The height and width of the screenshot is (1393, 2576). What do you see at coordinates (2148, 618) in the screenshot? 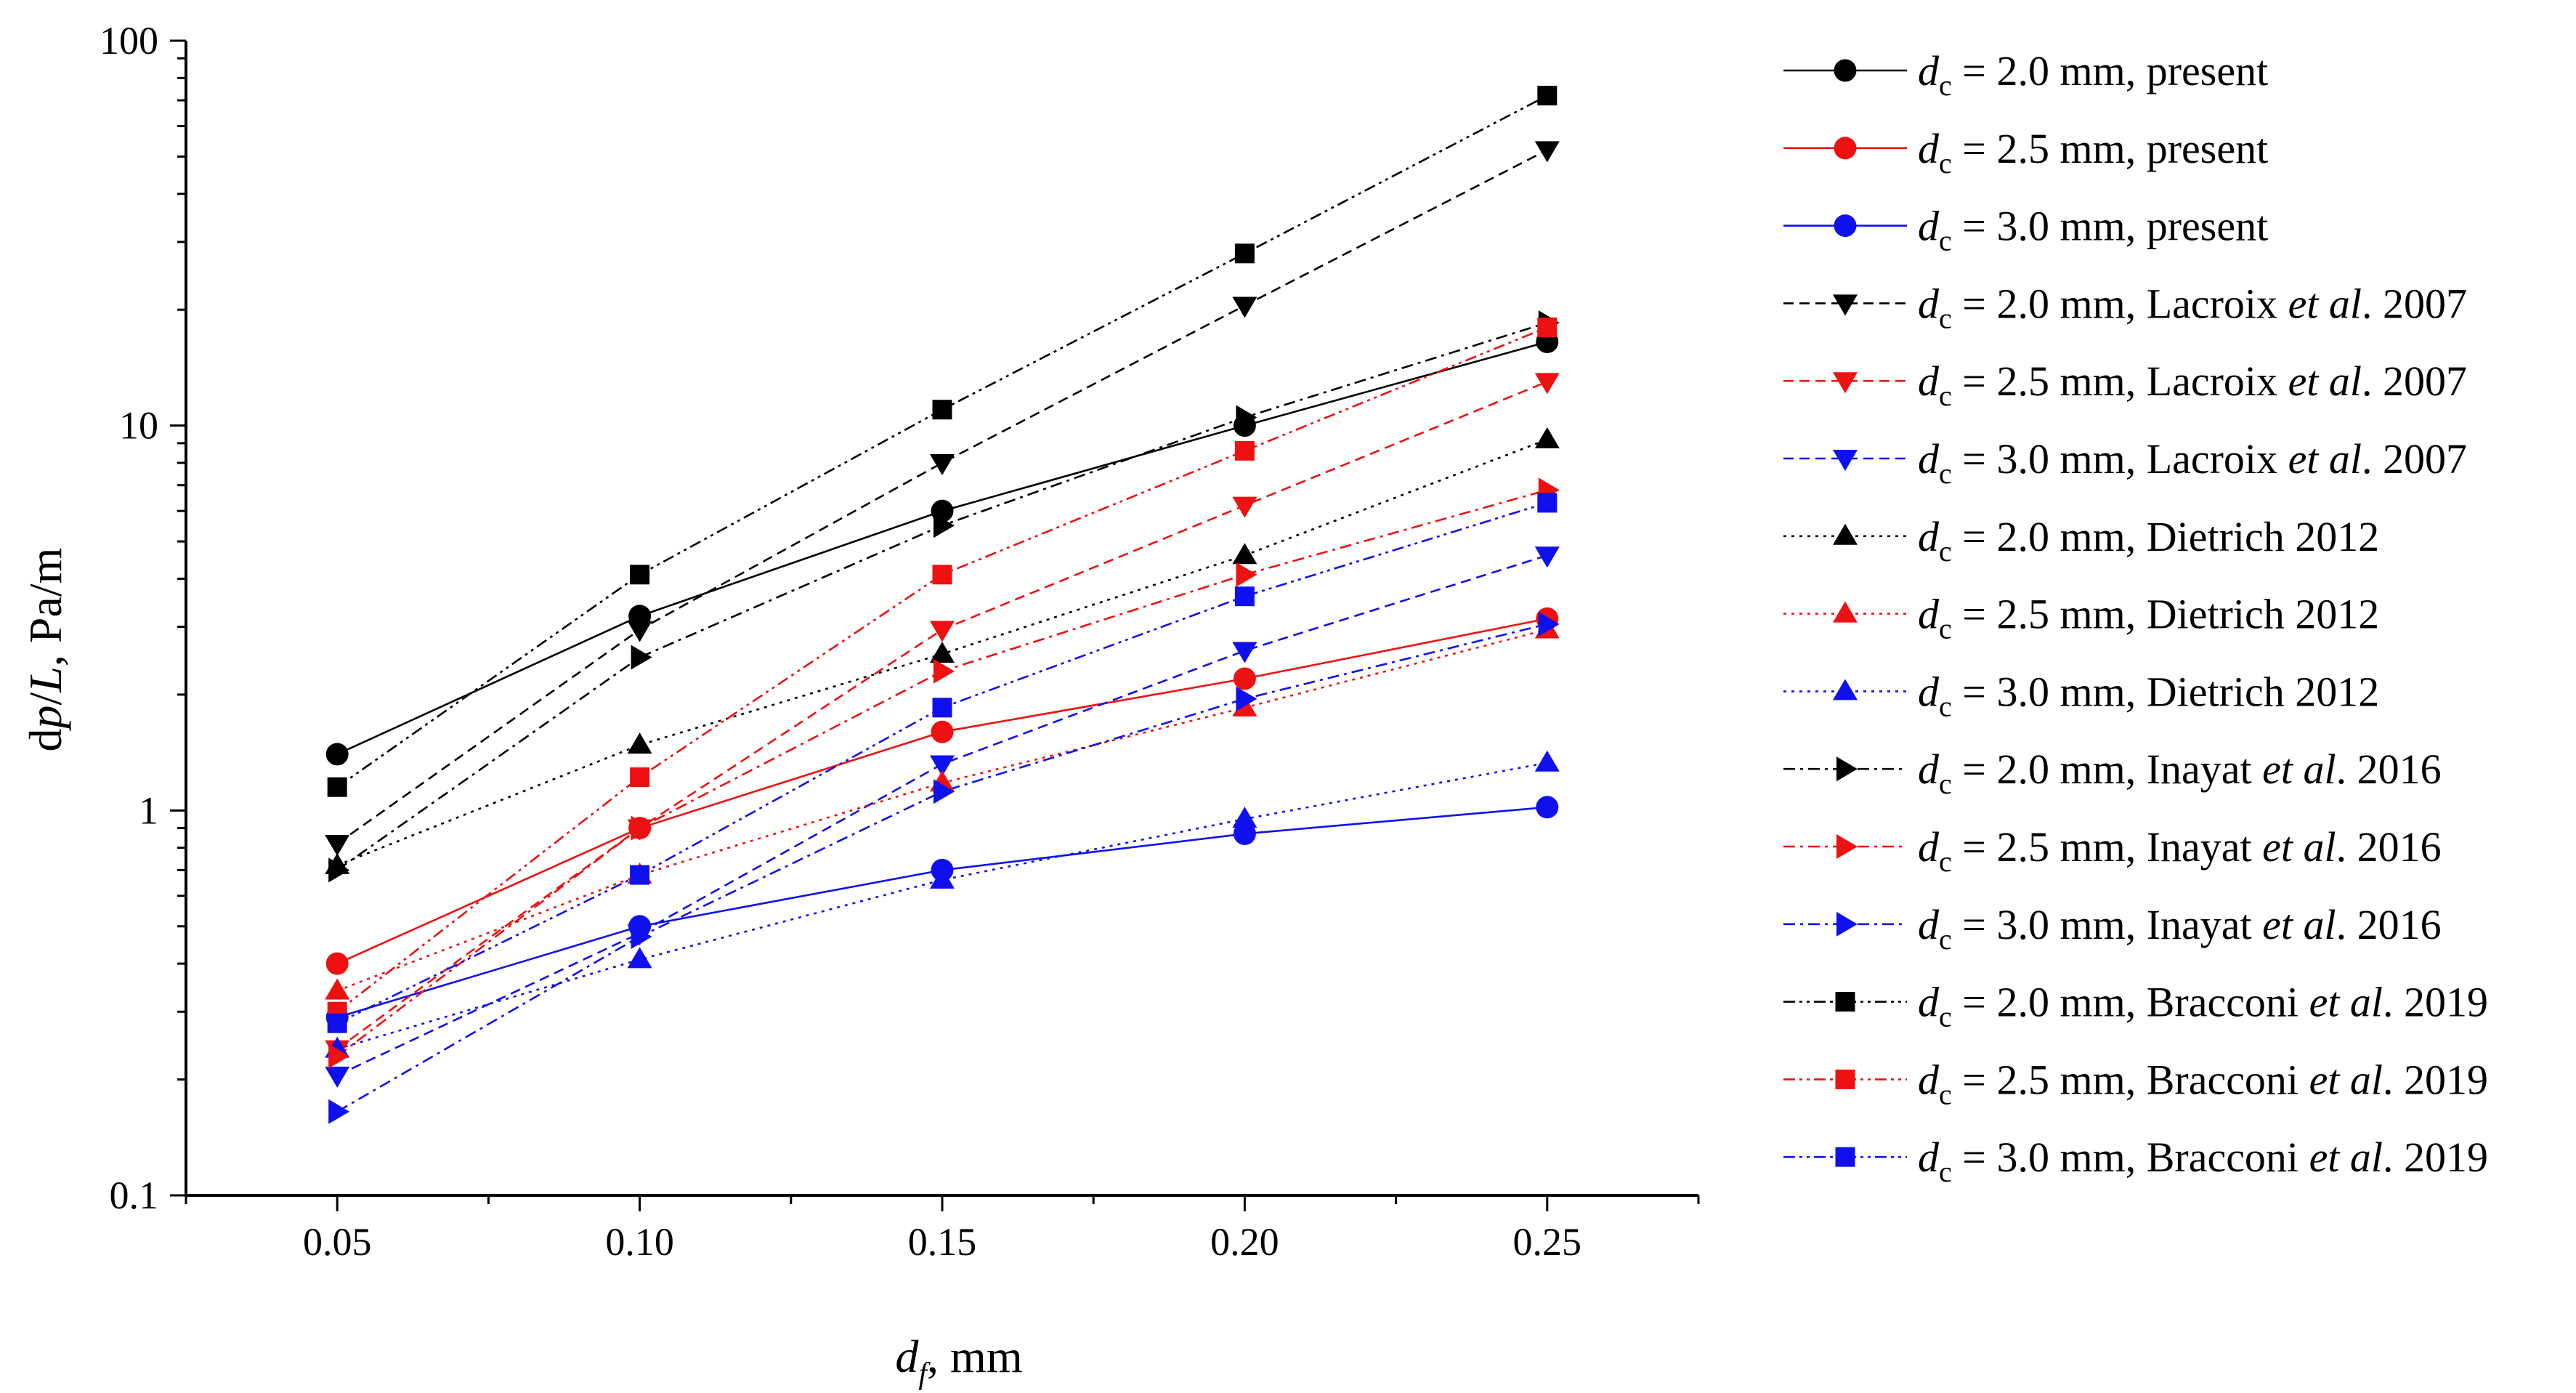
I see `legend-label: dc = 2.5 mm, Dietrich 2012` at bounding box center [2148, 618].